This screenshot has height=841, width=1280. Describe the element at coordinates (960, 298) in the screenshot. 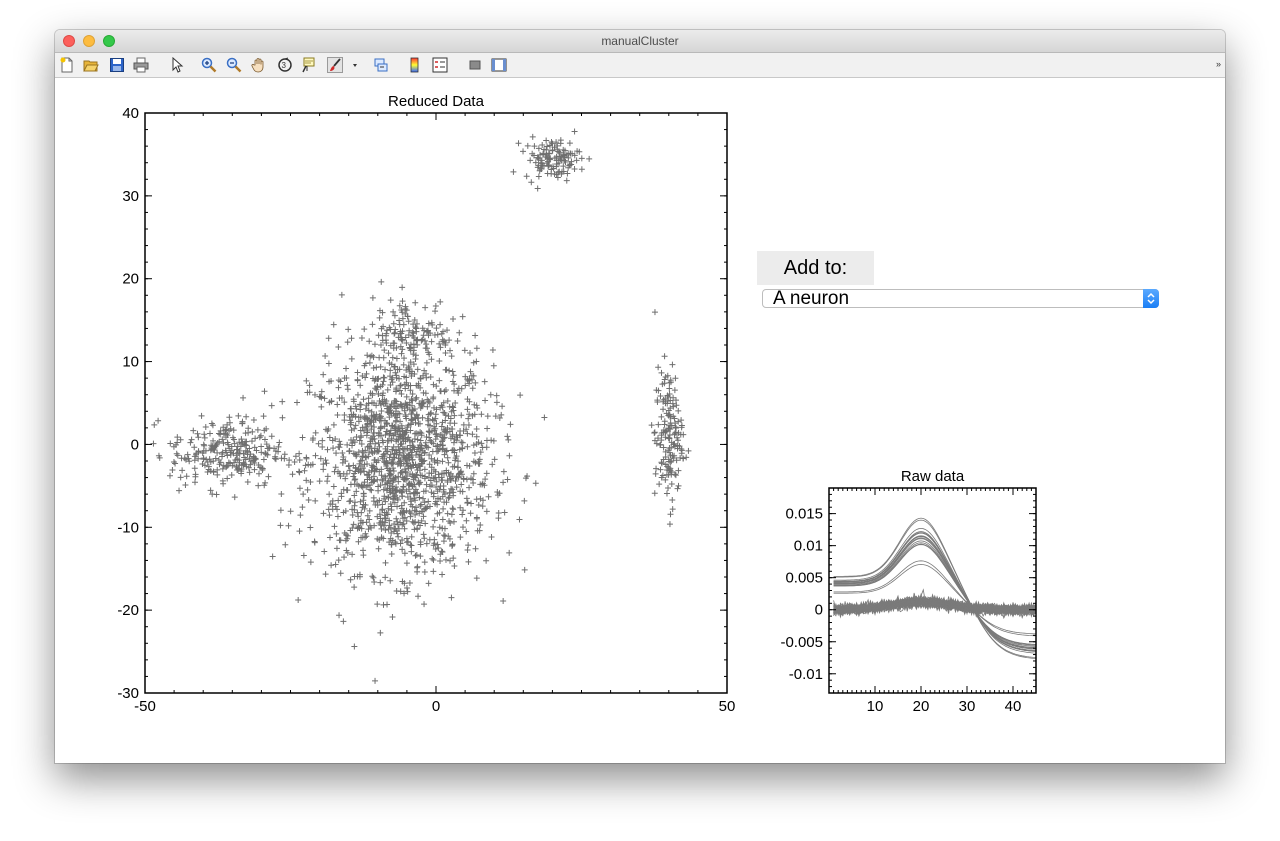

I see `cluster-target-select: A neuron` at that location.